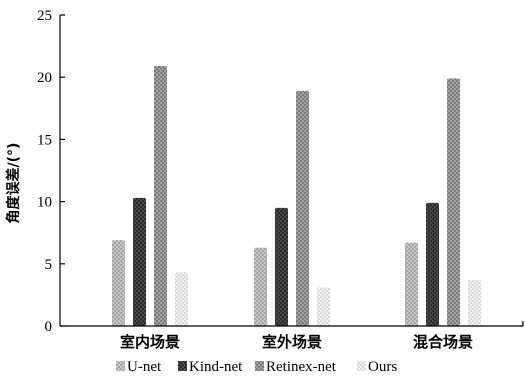 The height and width of the screenshot is (380, 525). Describe the element at coordinates (44, 78) in the screenshot. I see `y-tick-label: 20` at that location.